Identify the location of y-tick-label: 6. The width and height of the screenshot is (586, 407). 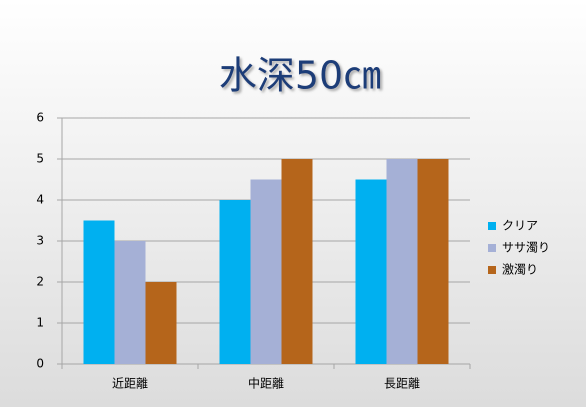
(40, 118).